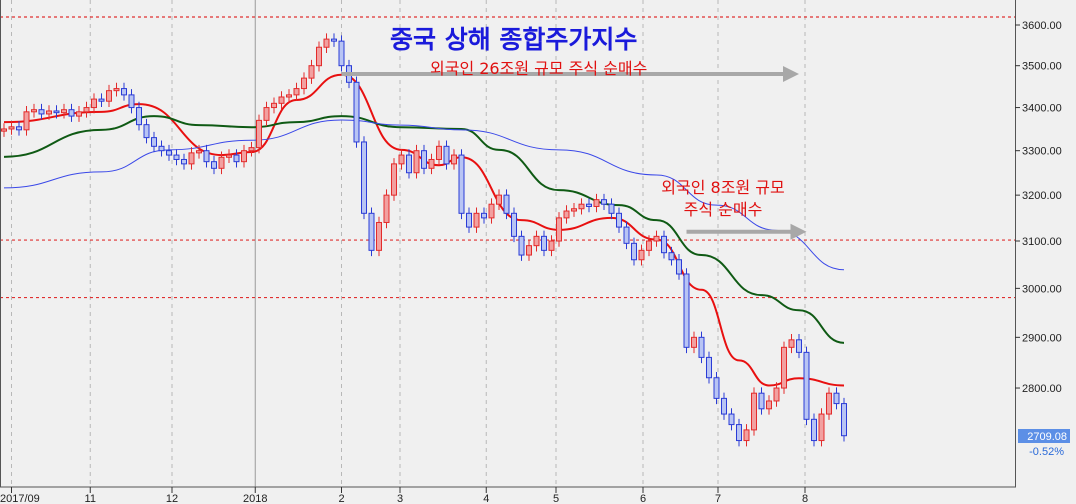  I want to click on x-tick-label: 2018, so click(255, 498).